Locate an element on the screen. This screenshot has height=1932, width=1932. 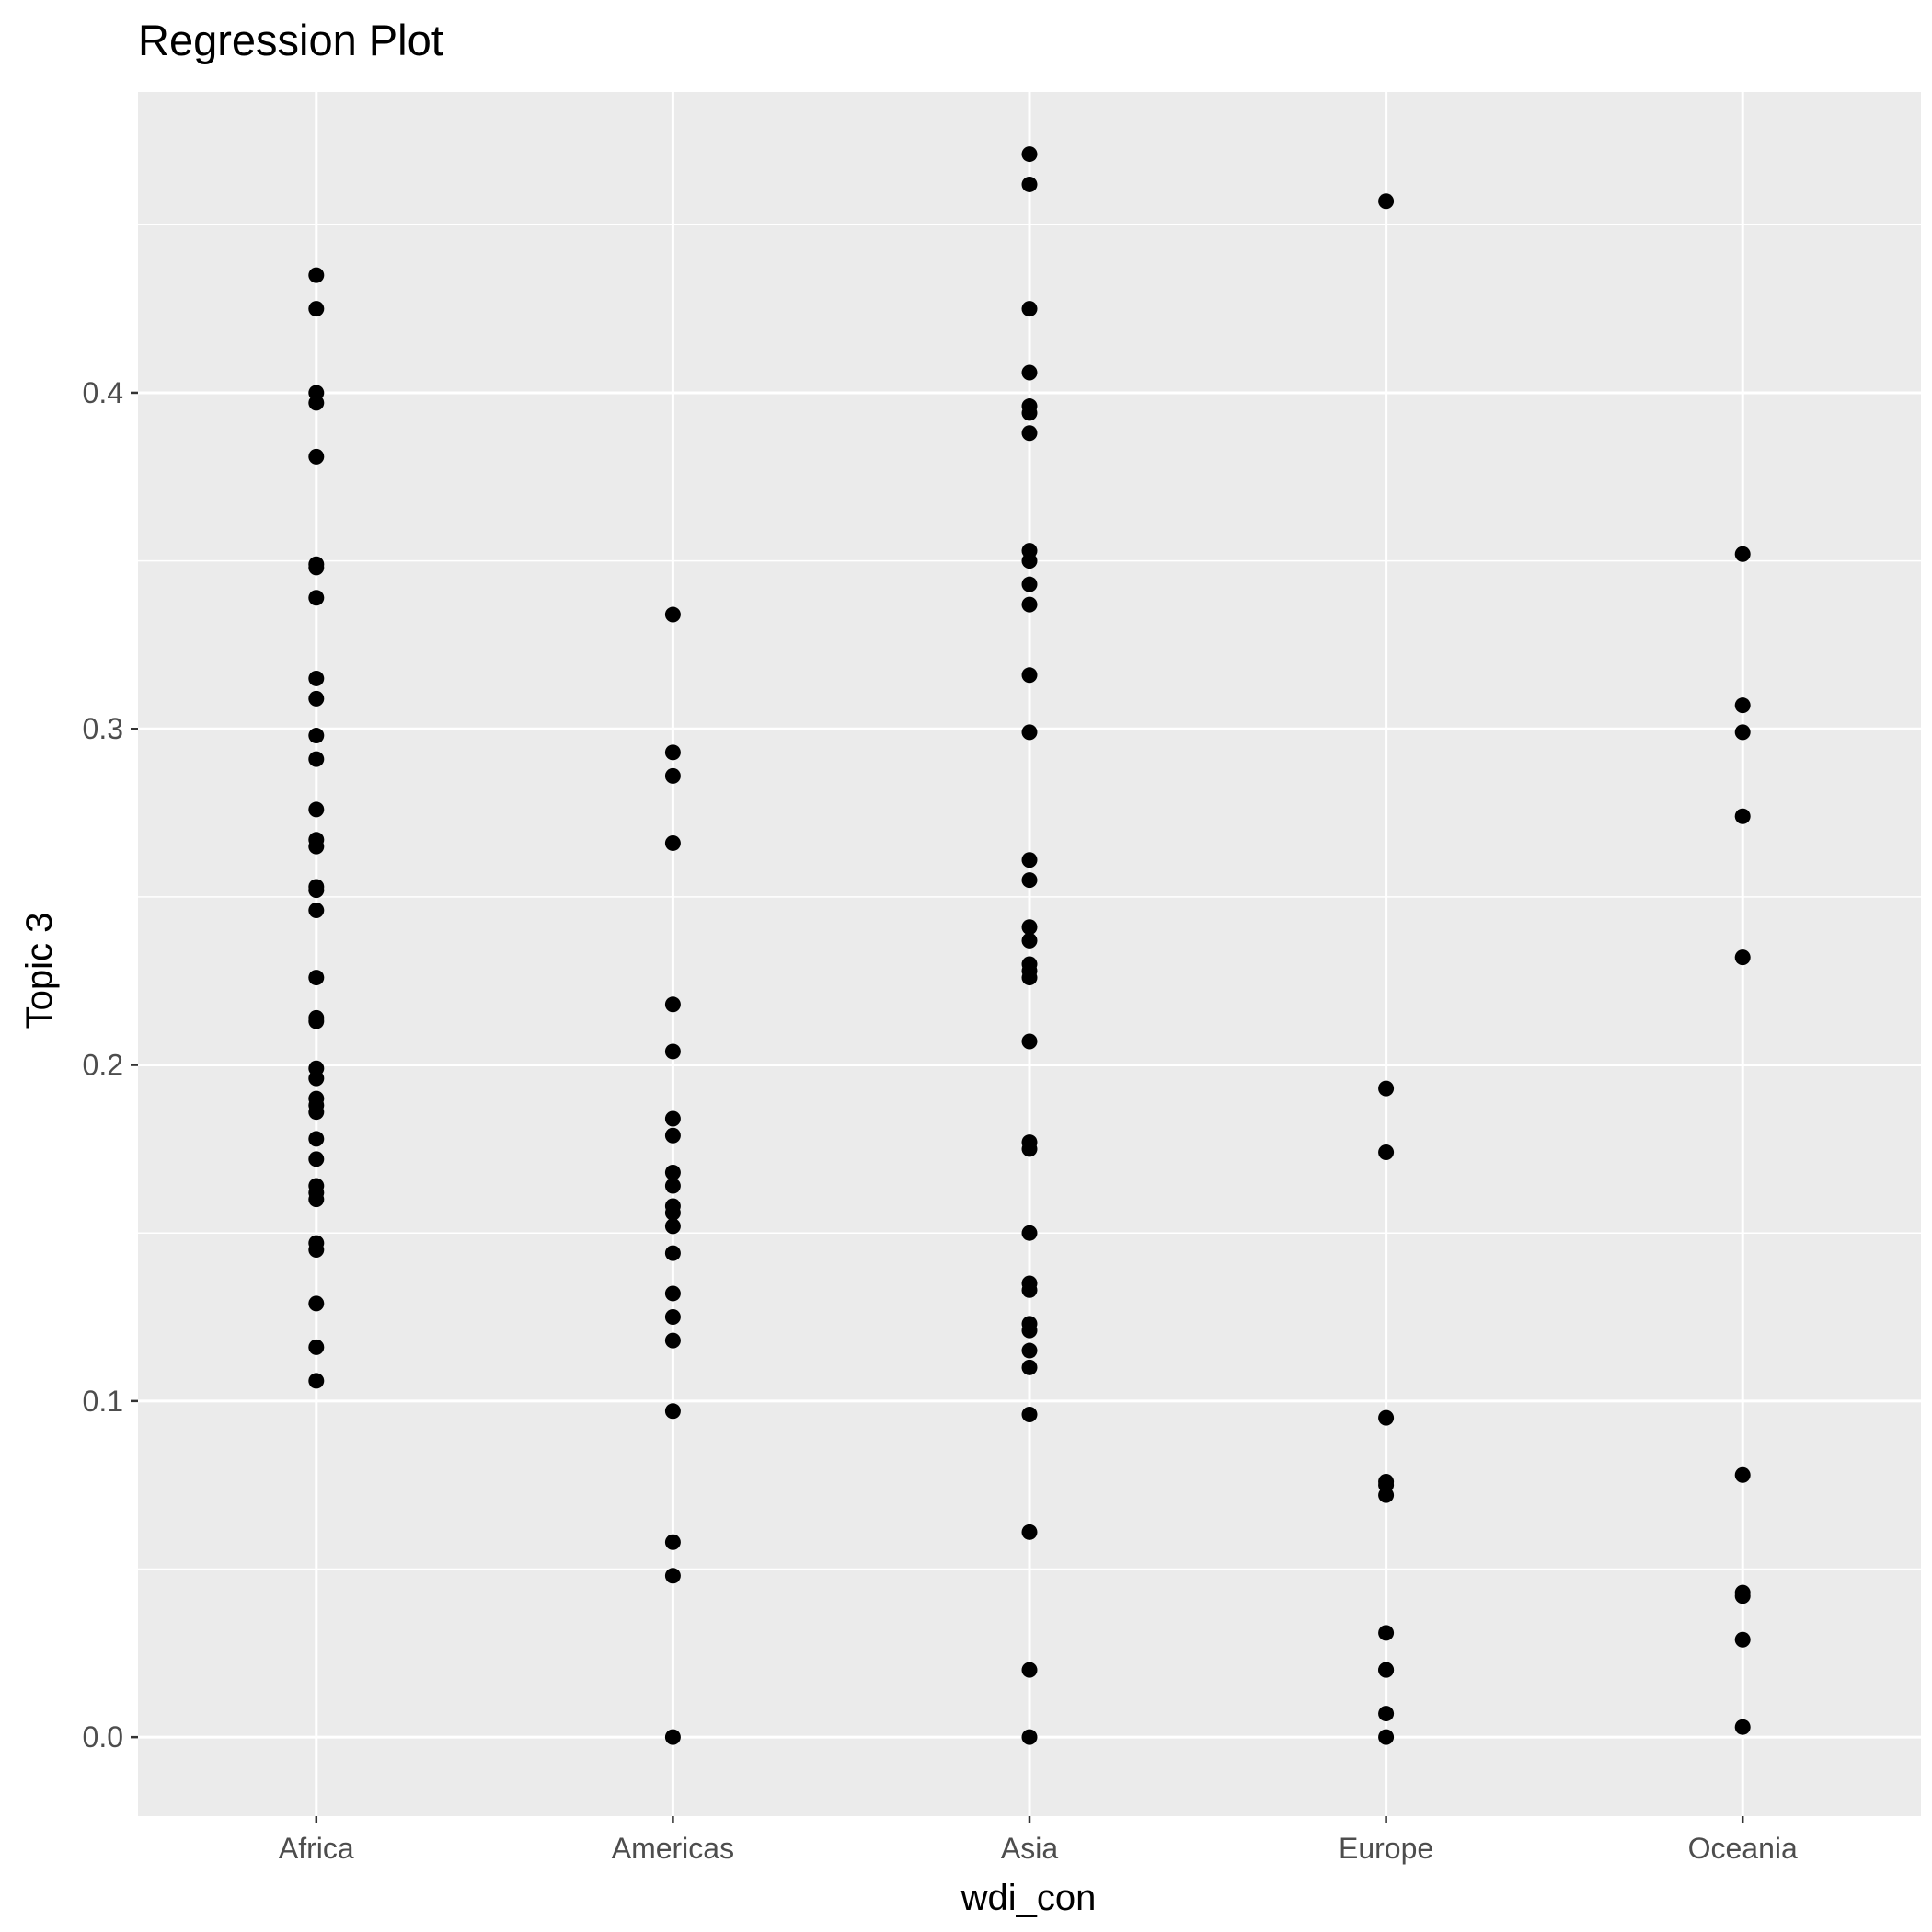
x-tick-label: Europe is located at coordinates (1386, 1848).